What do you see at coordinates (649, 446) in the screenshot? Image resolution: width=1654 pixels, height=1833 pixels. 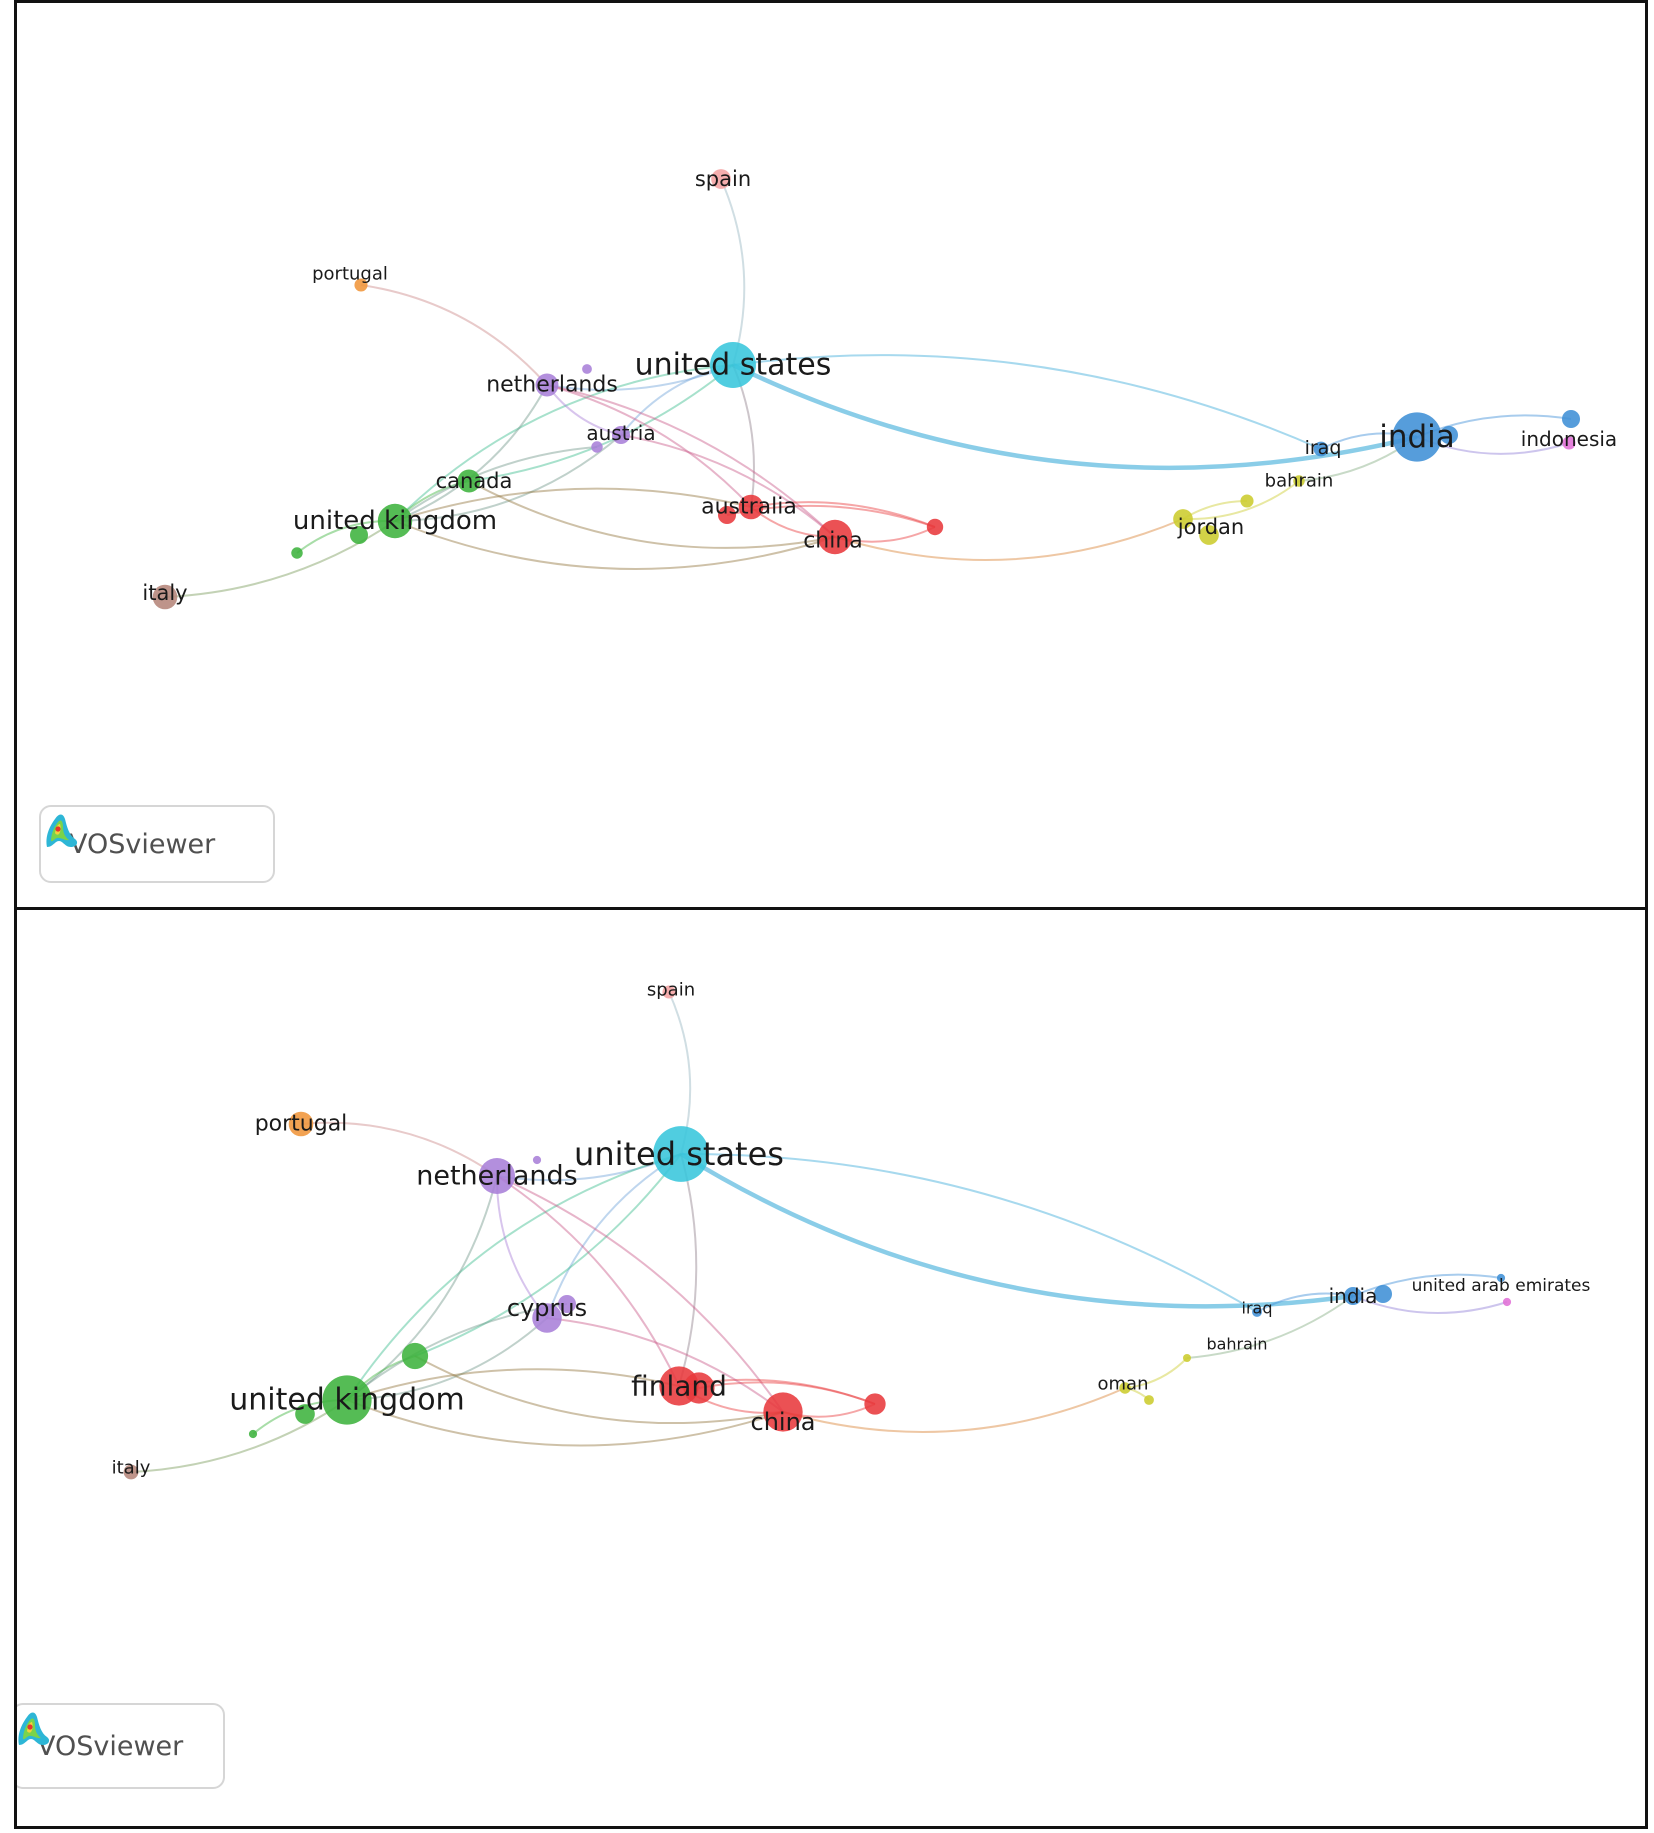 I see `link-ne-au` at bounding box center [649, 446].